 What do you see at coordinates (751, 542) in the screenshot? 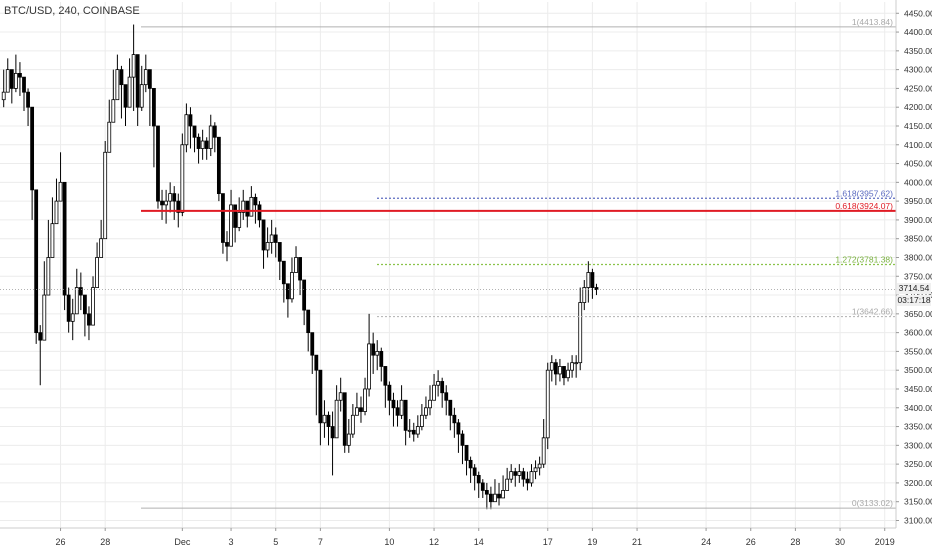
I see `x-tick-label: 26` at bounding box center [751, 542].